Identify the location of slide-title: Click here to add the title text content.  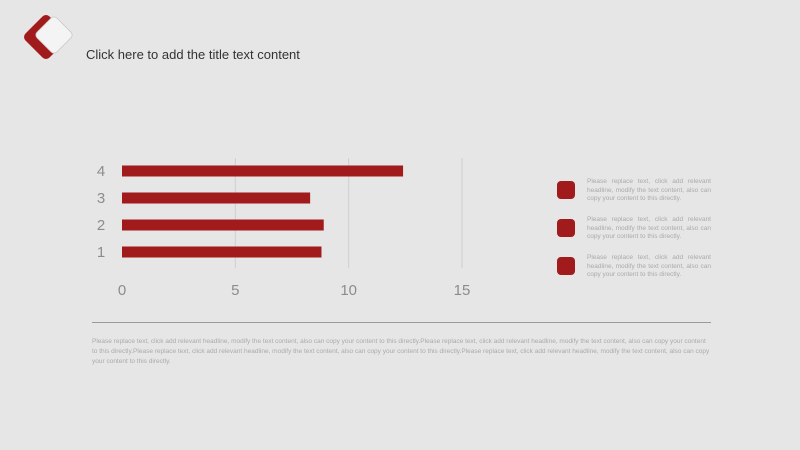
(193, 54).